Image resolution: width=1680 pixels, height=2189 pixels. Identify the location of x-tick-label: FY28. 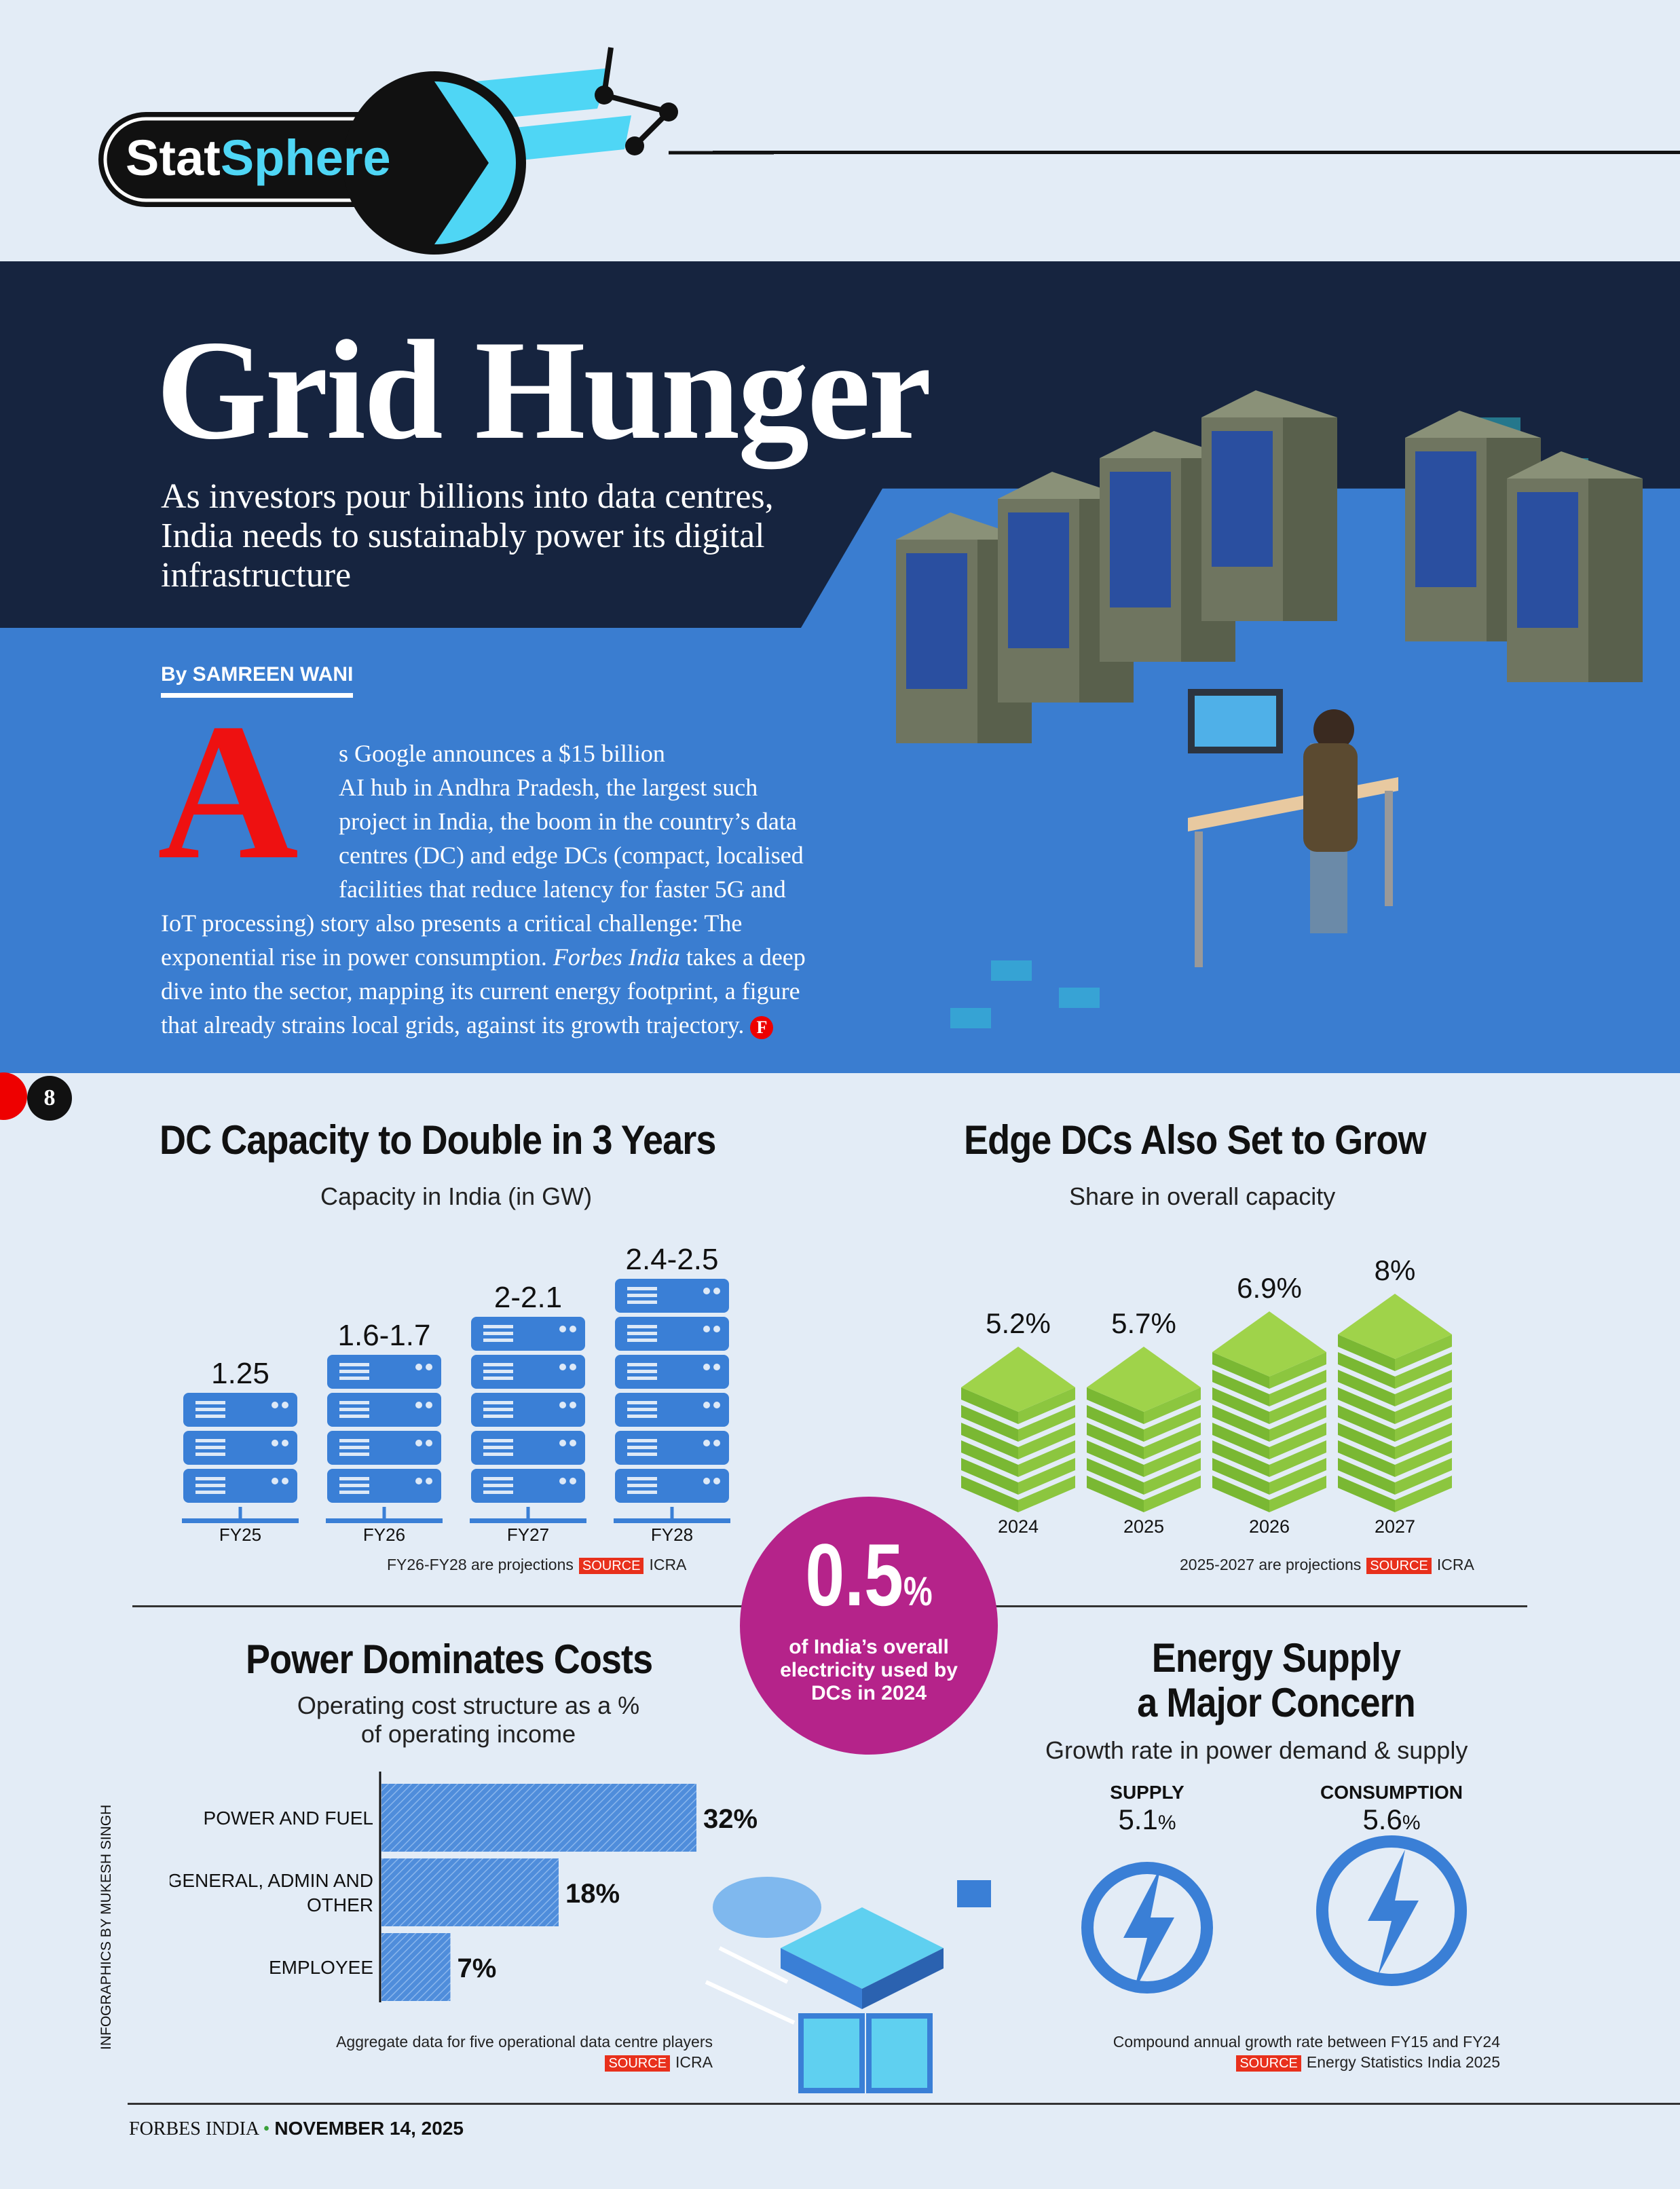
(672, 1534).